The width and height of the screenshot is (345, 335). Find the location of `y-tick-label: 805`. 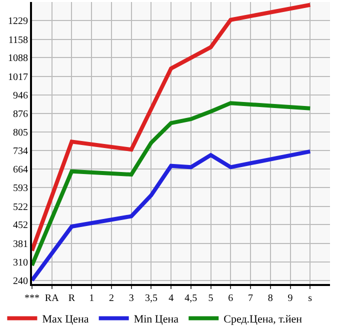

y-tick-label: 805 is located at coordinates (20, 132).